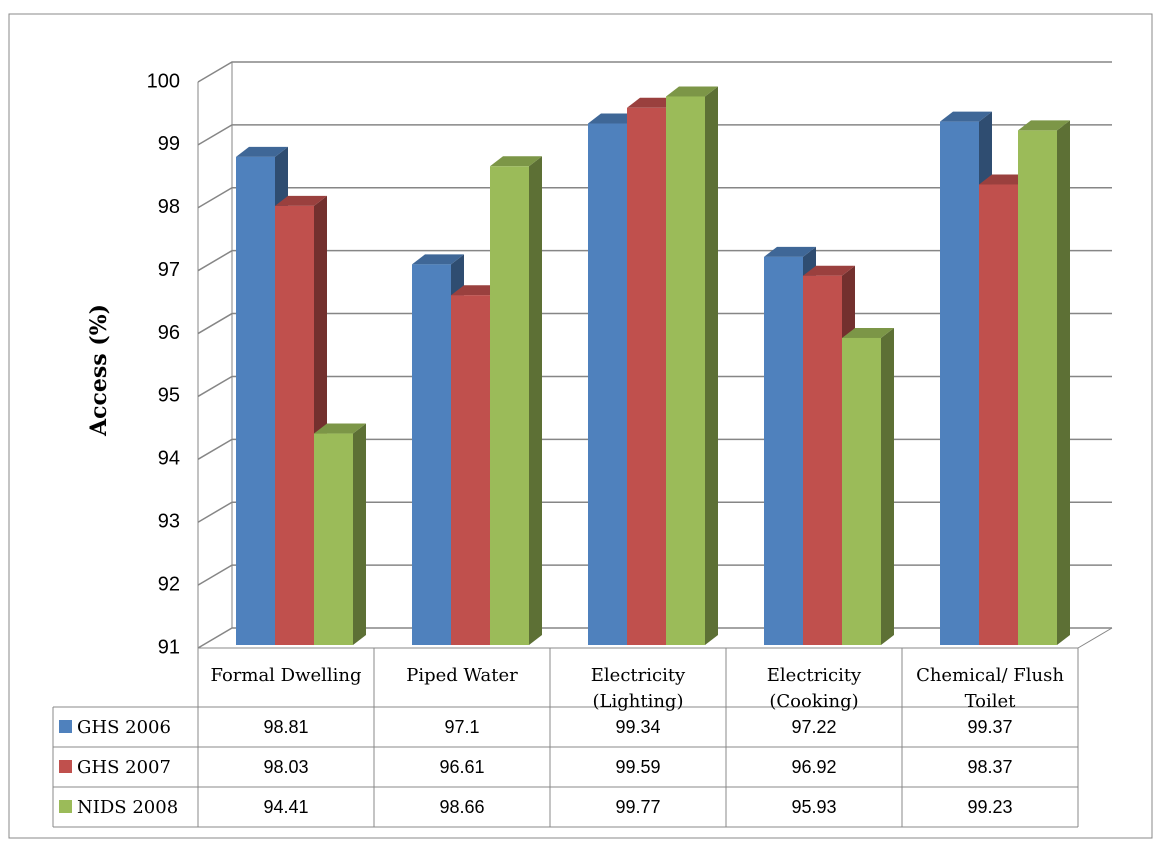  Describe the element at coordinates (169, 207) in the screenshot. I see `y-tick-label: 98` at that location.